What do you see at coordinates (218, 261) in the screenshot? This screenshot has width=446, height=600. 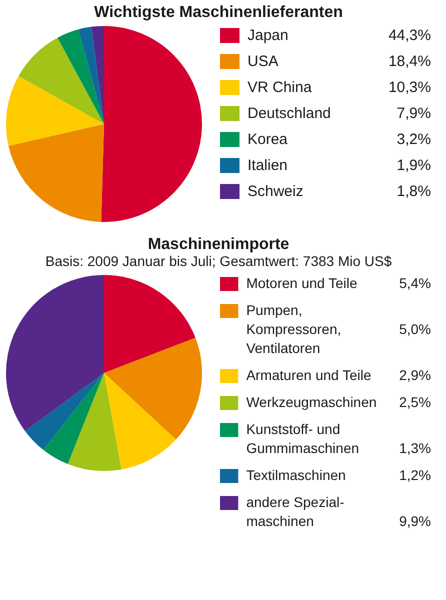 I see `chart-subtitle: Basis: 2009 Januar bis Juli; Gesamtwert: 7383 Mio US$` at bounding box center [218, 261].